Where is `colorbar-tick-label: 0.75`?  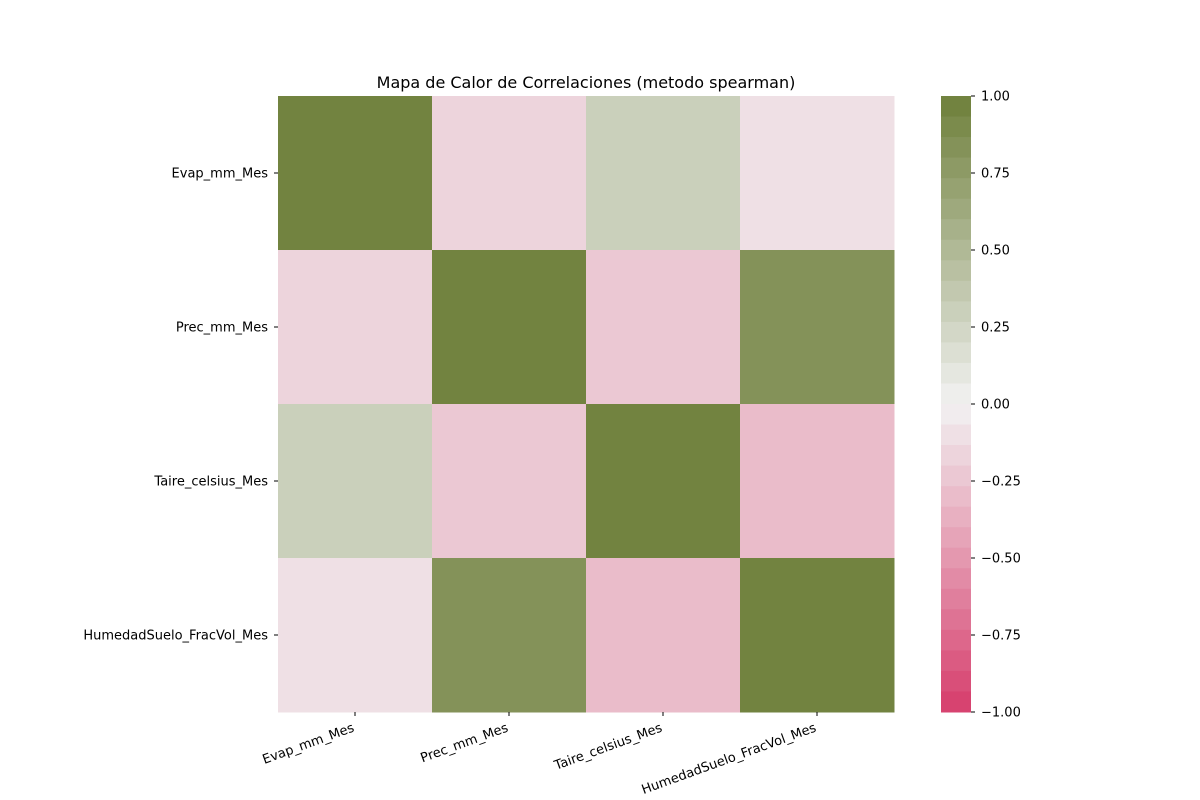 colorbar-tick-label: 0.75 is located at coordinates (995, 174).